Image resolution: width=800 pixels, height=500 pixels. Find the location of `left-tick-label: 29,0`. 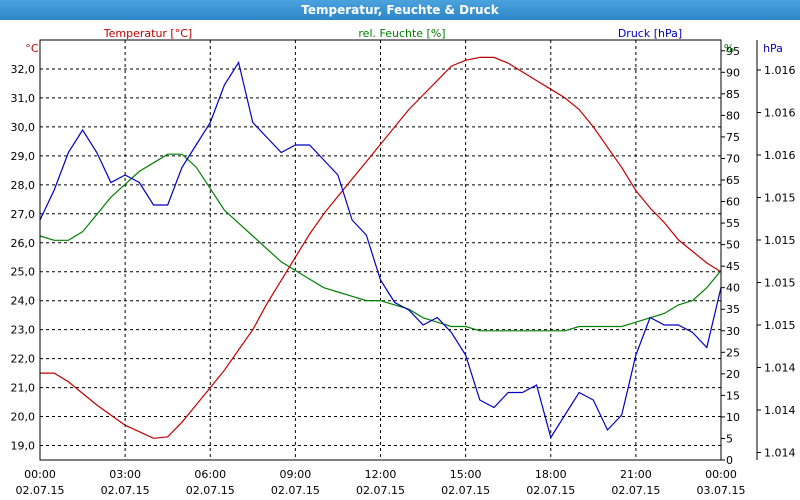

left-tick-label: 29,0 is located at coordinates (23, 156).